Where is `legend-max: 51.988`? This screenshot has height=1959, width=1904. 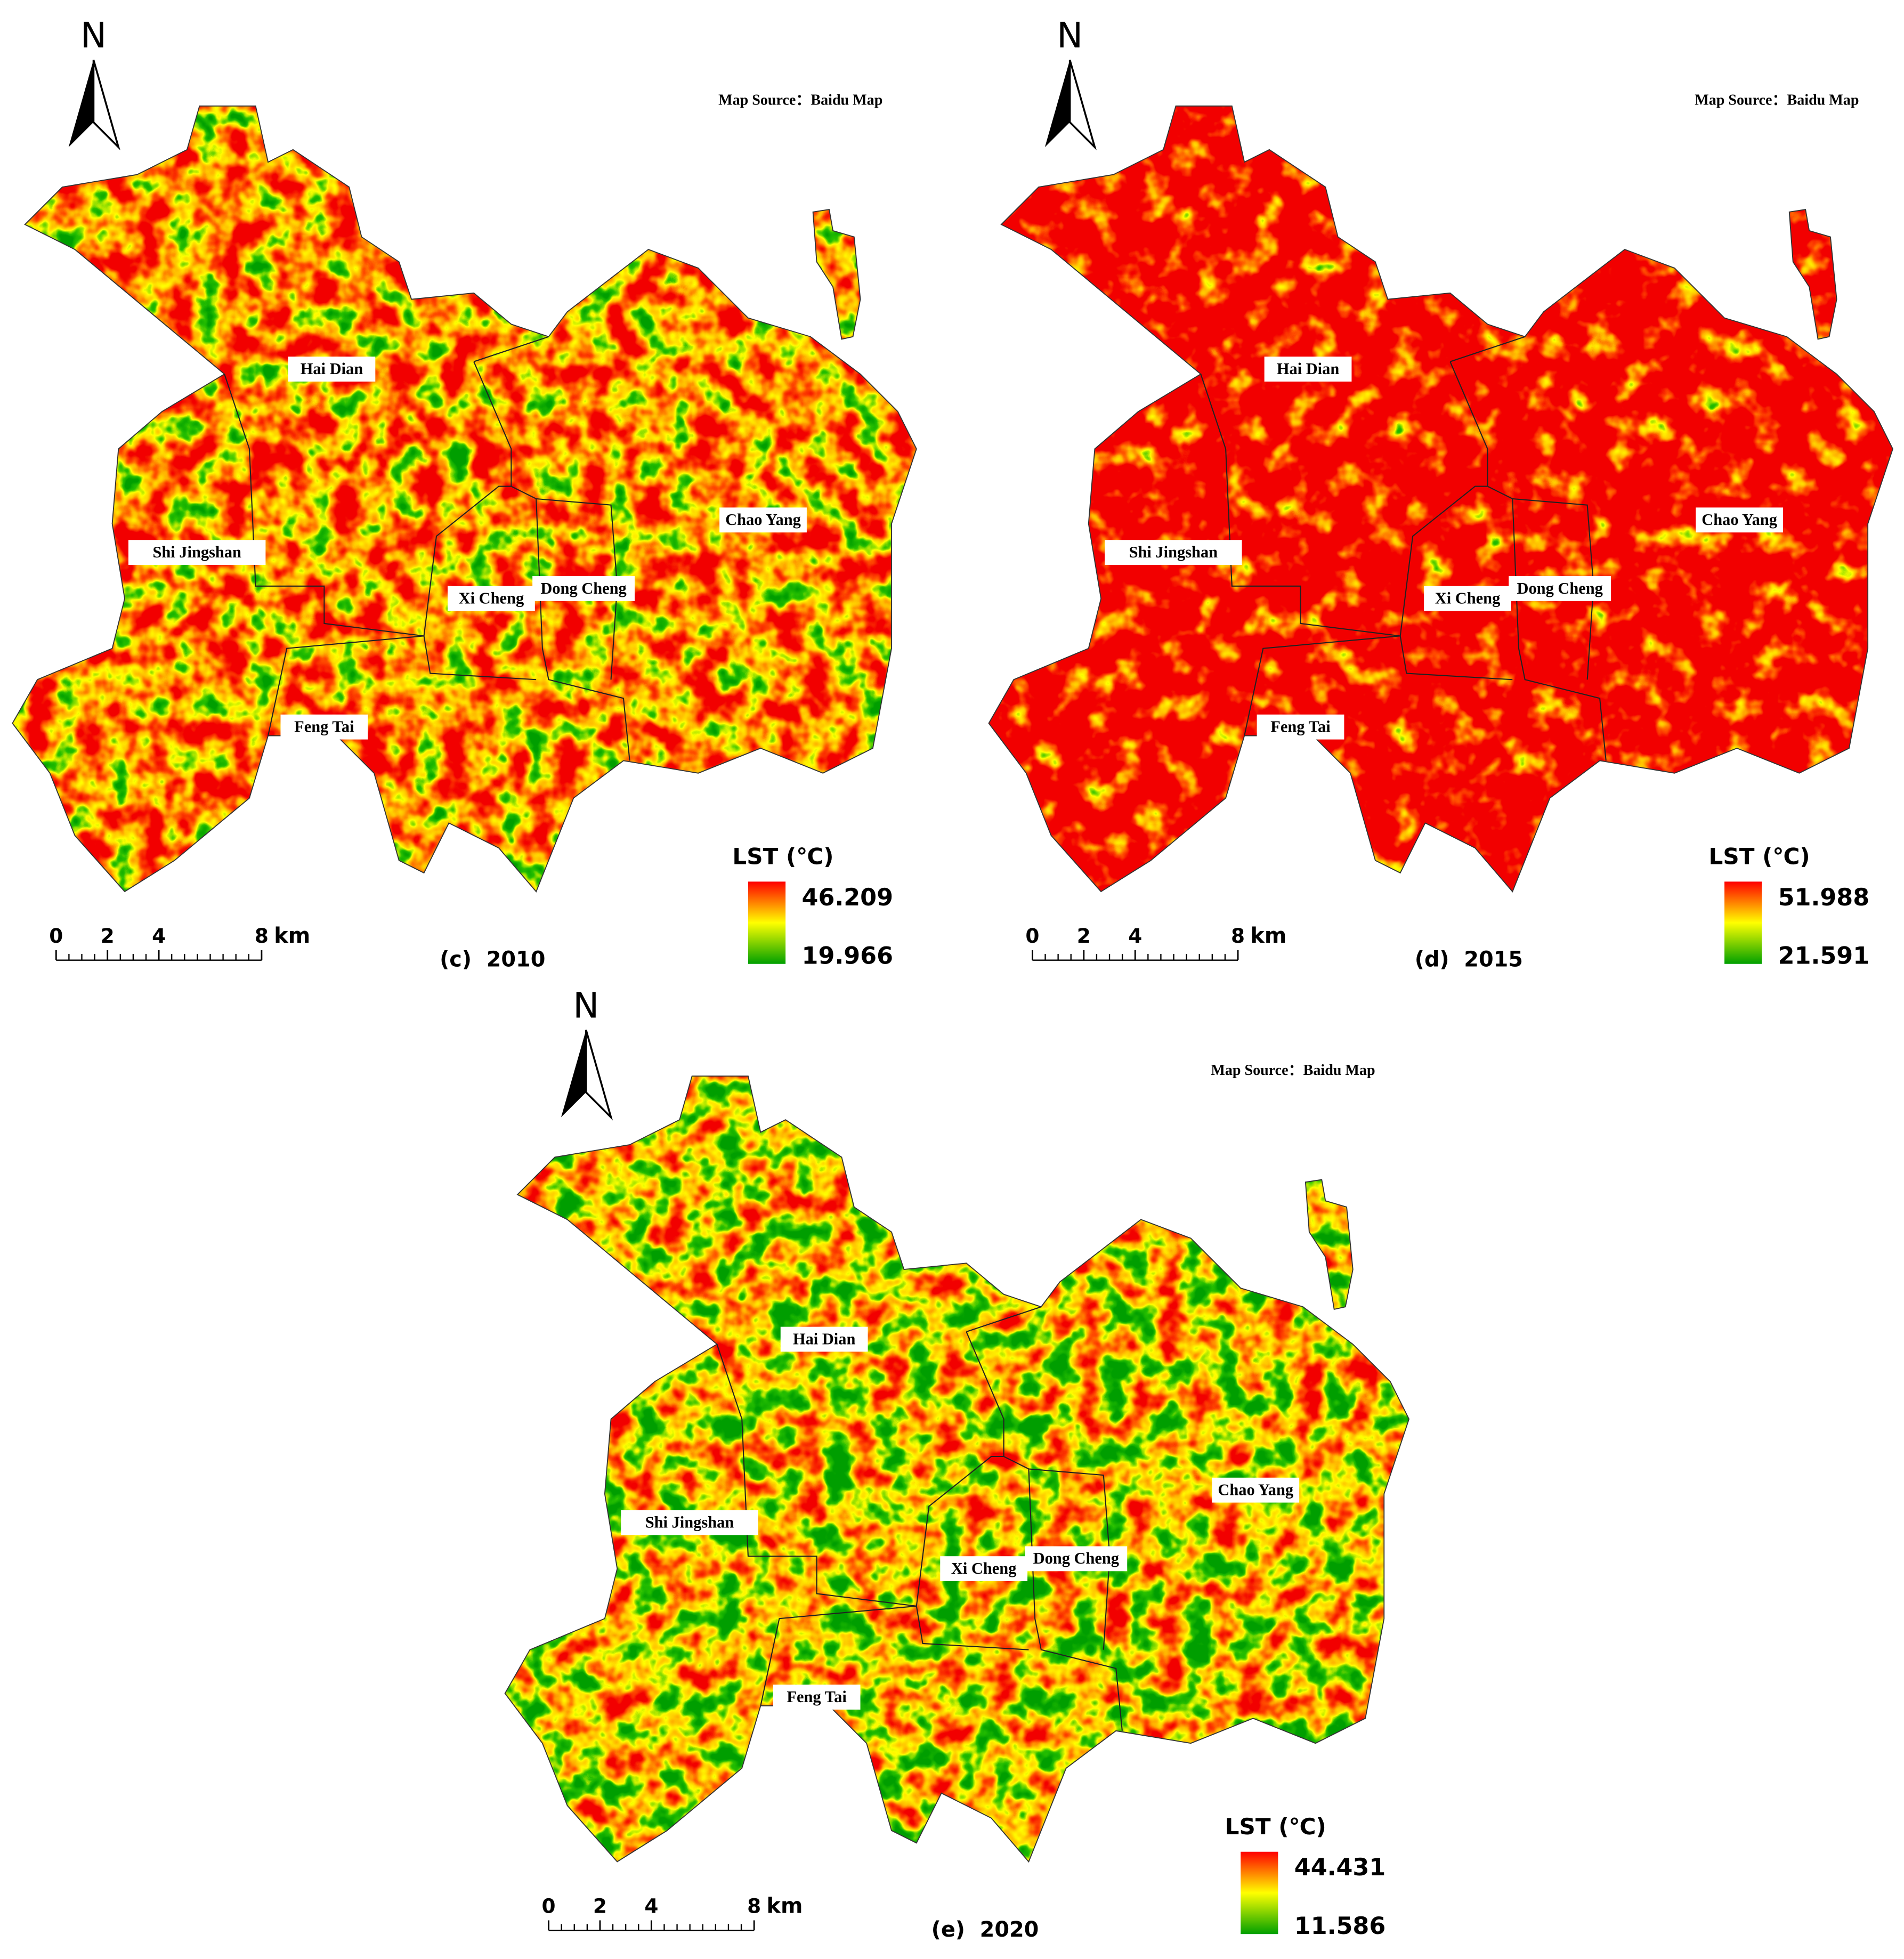 legend-max: 51.988 is located at coordinates (1823, 897).